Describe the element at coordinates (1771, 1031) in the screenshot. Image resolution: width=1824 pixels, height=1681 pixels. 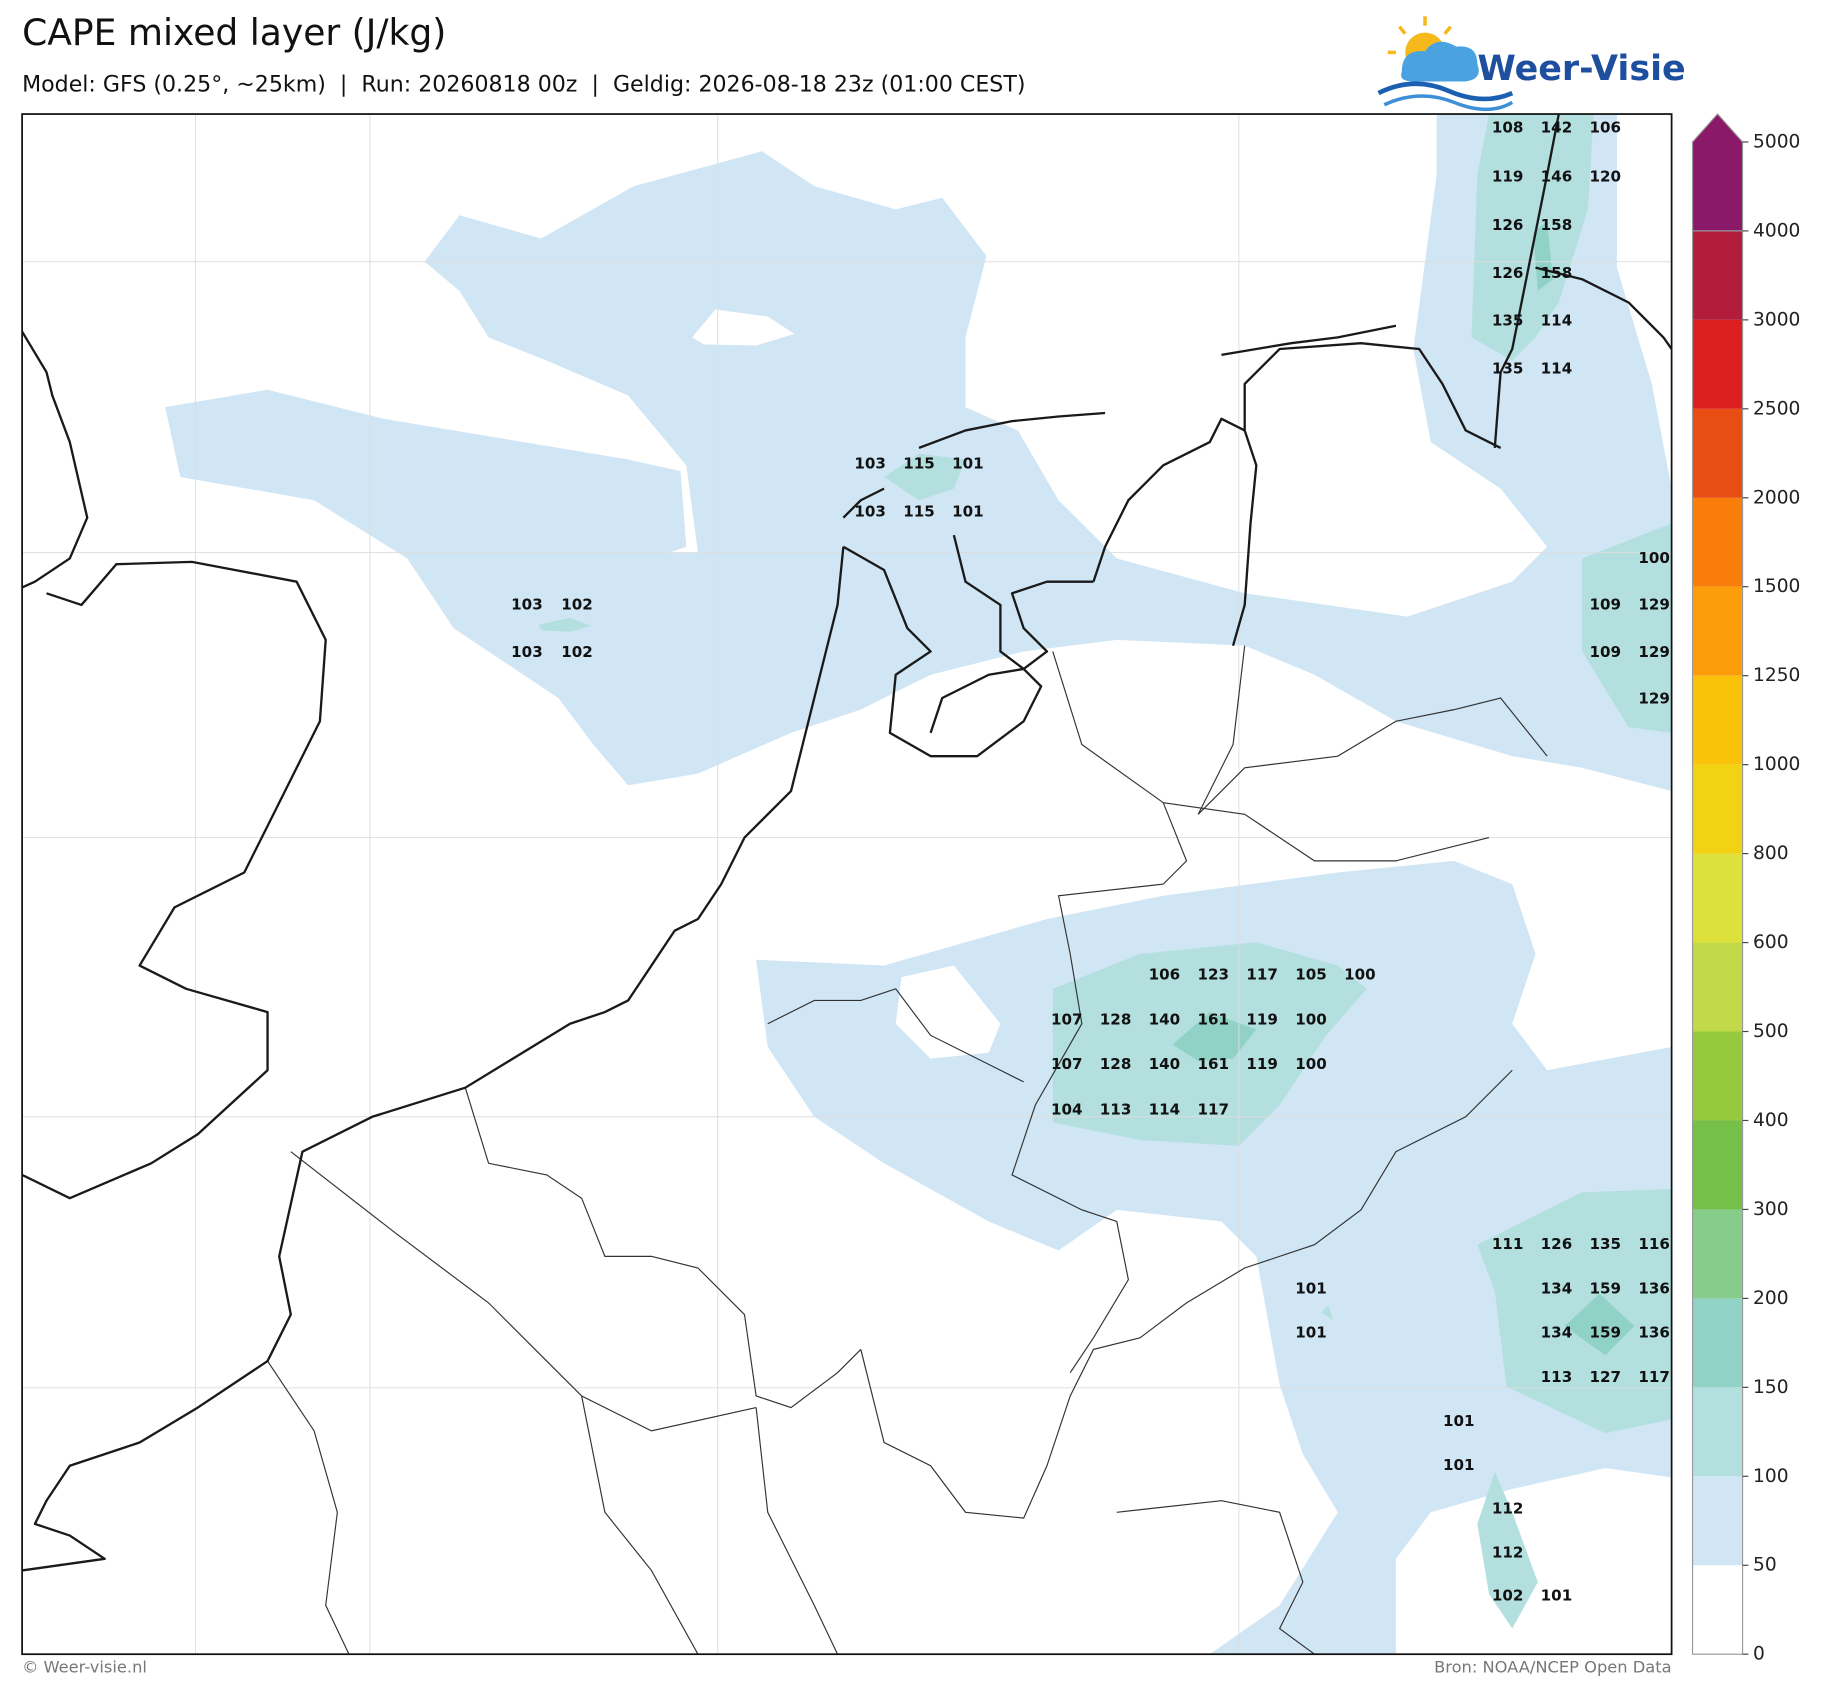
I see `colorbar-tick-label: 500` at that location.